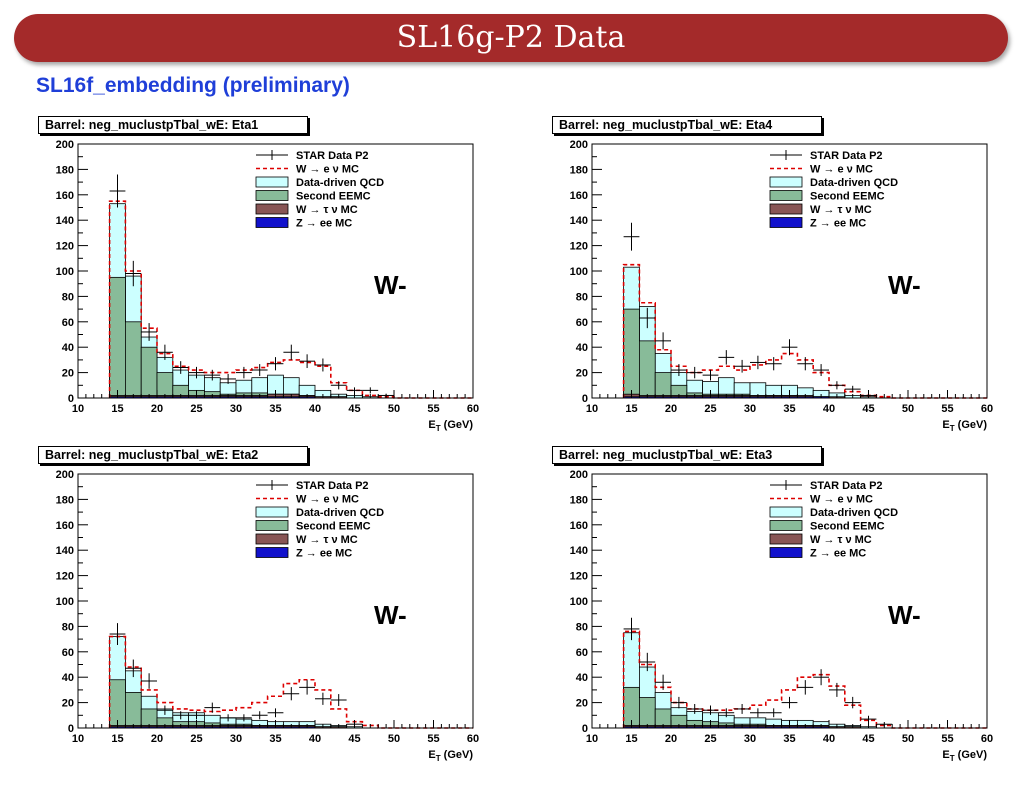  Describe the element at coordinates (511, 37) in the screenshot. I see `page-title: SL16g-P2 Data` at that location.